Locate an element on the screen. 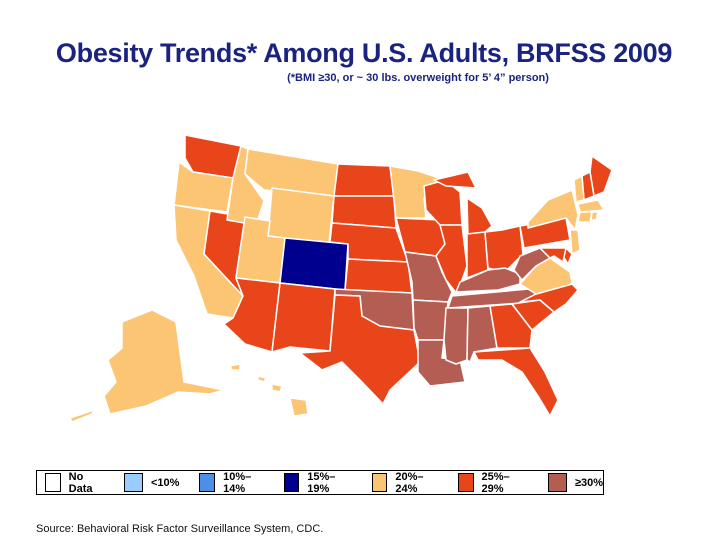 This screenshot has height=546, width=728. state-ar is located at coordinates (430, 320).